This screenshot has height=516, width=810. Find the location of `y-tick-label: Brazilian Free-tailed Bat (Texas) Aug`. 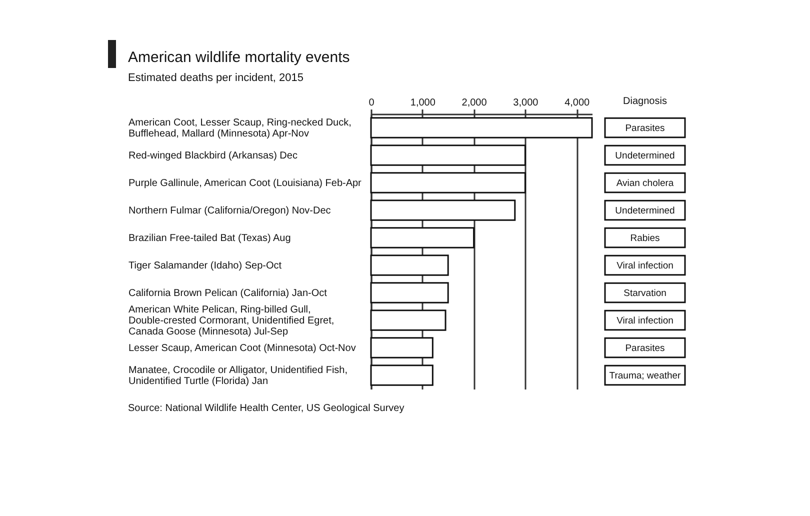

y-tick-label: Brazilian Free-tailed Bat (Texas) Aug is located at coordinates (209, 238).